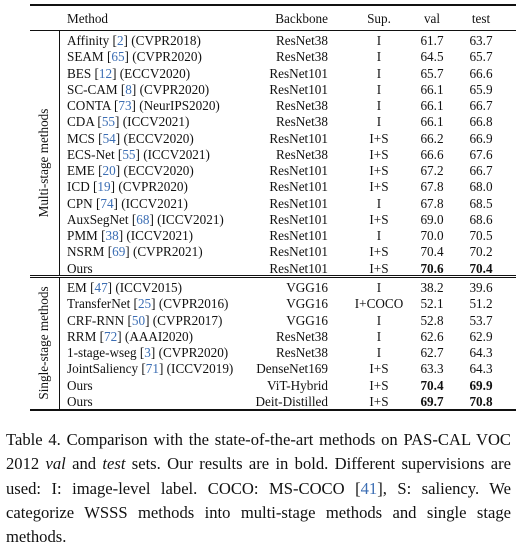 This screenshot has height=554, width=517. I want to click on table-header-row: Method Backbone Sup. val test, so click(258, 18).